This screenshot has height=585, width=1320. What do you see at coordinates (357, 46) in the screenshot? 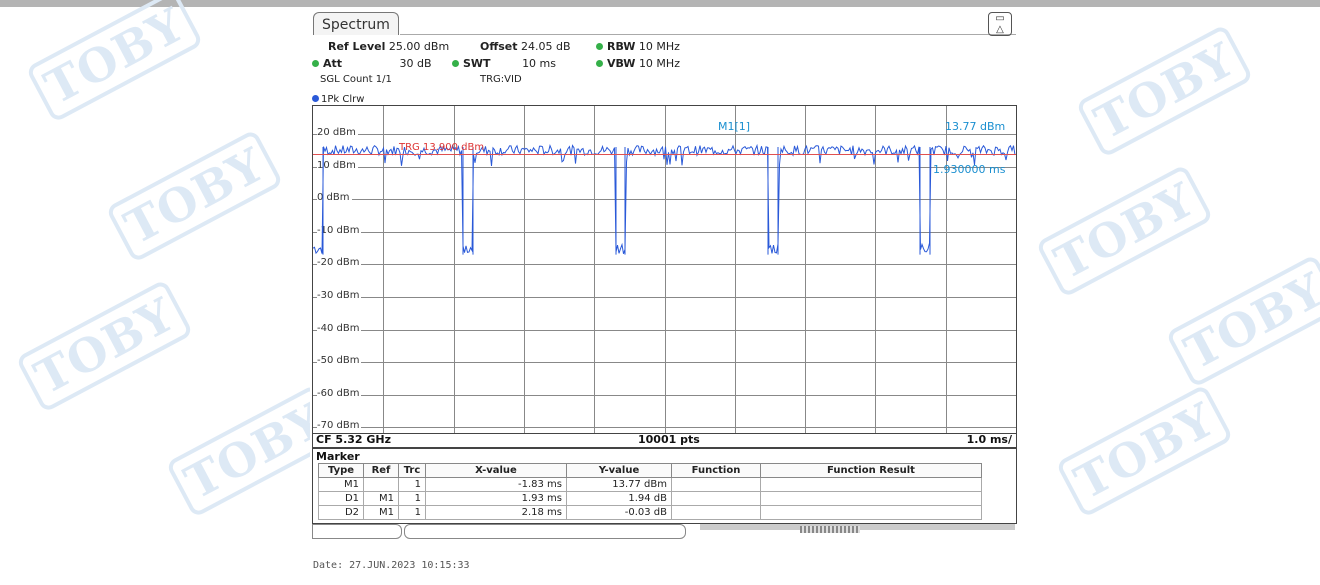
I see `ref-level-label: Ref Level` at bounding box center [357, 46].